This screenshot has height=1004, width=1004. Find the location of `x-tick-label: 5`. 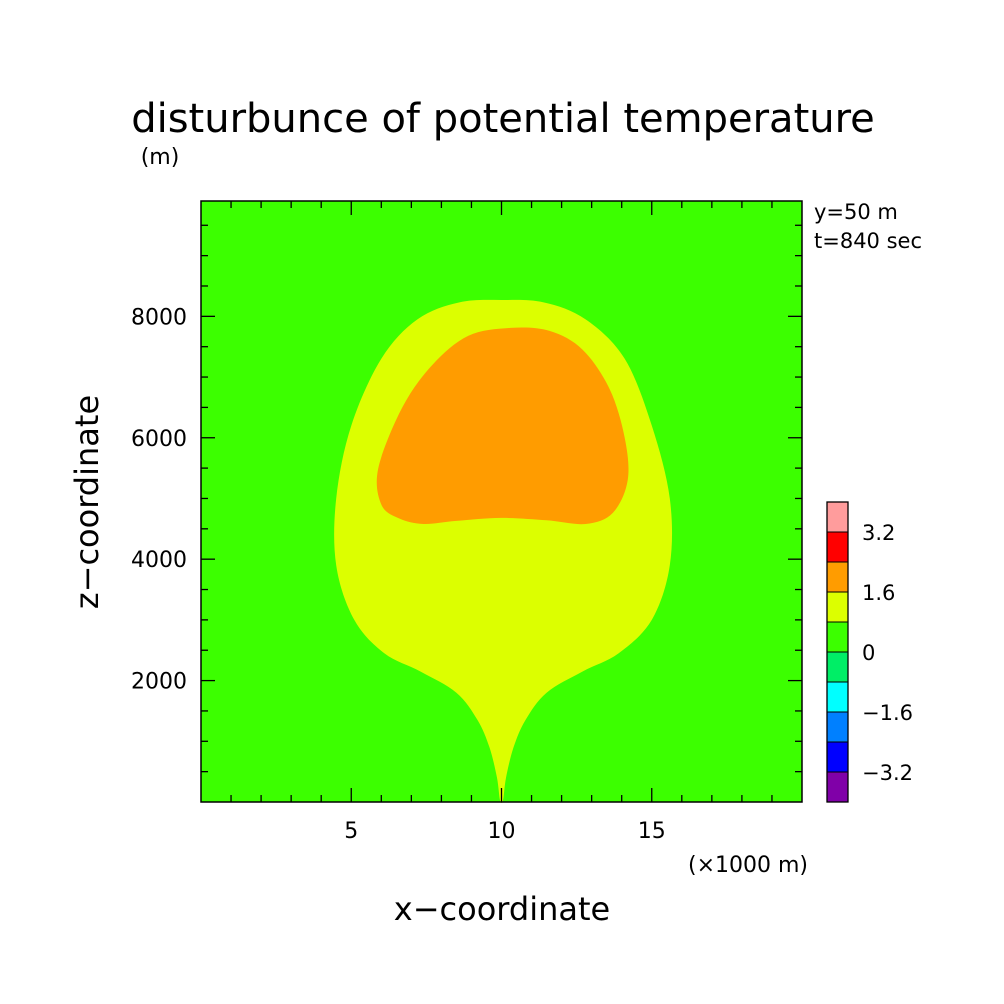

x-tick-label: 5 is located at coordinates (351, 831).